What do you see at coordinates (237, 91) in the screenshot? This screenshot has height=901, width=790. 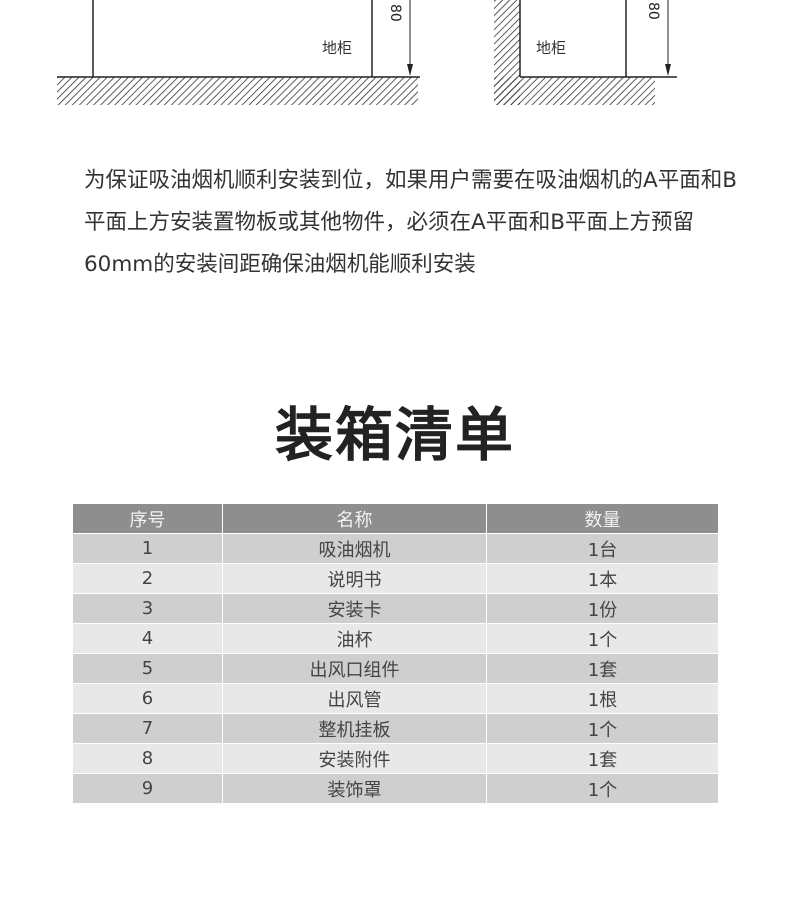 I see `floor-hatch-left` at bounding box center [237, 91].